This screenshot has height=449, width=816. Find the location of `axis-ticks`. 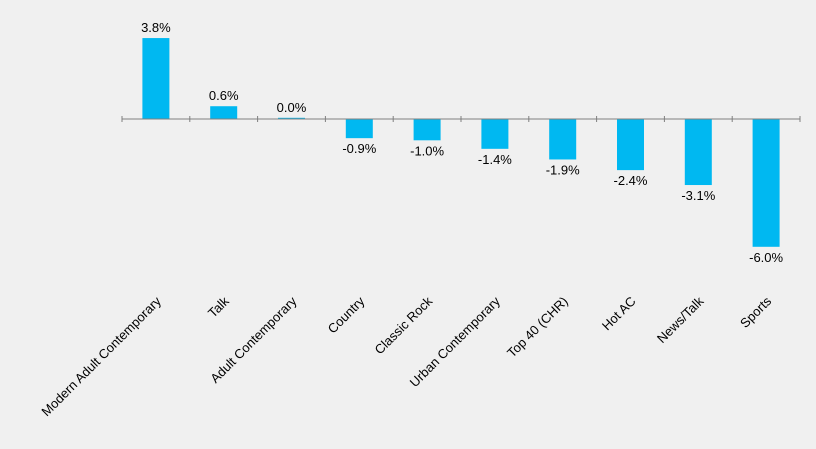

axis-ticks is located at coordinates (461, 119).